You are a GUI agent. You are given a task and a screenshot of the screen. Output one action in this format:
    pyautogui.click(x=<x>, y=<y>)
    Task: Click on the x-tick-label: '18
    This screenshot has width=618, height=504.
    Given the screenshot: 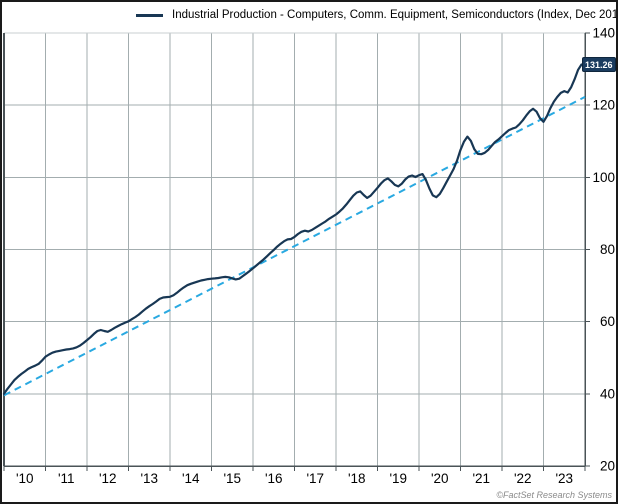 What is the action you would take?
    pyautogui.click(x=357, y=478)
    